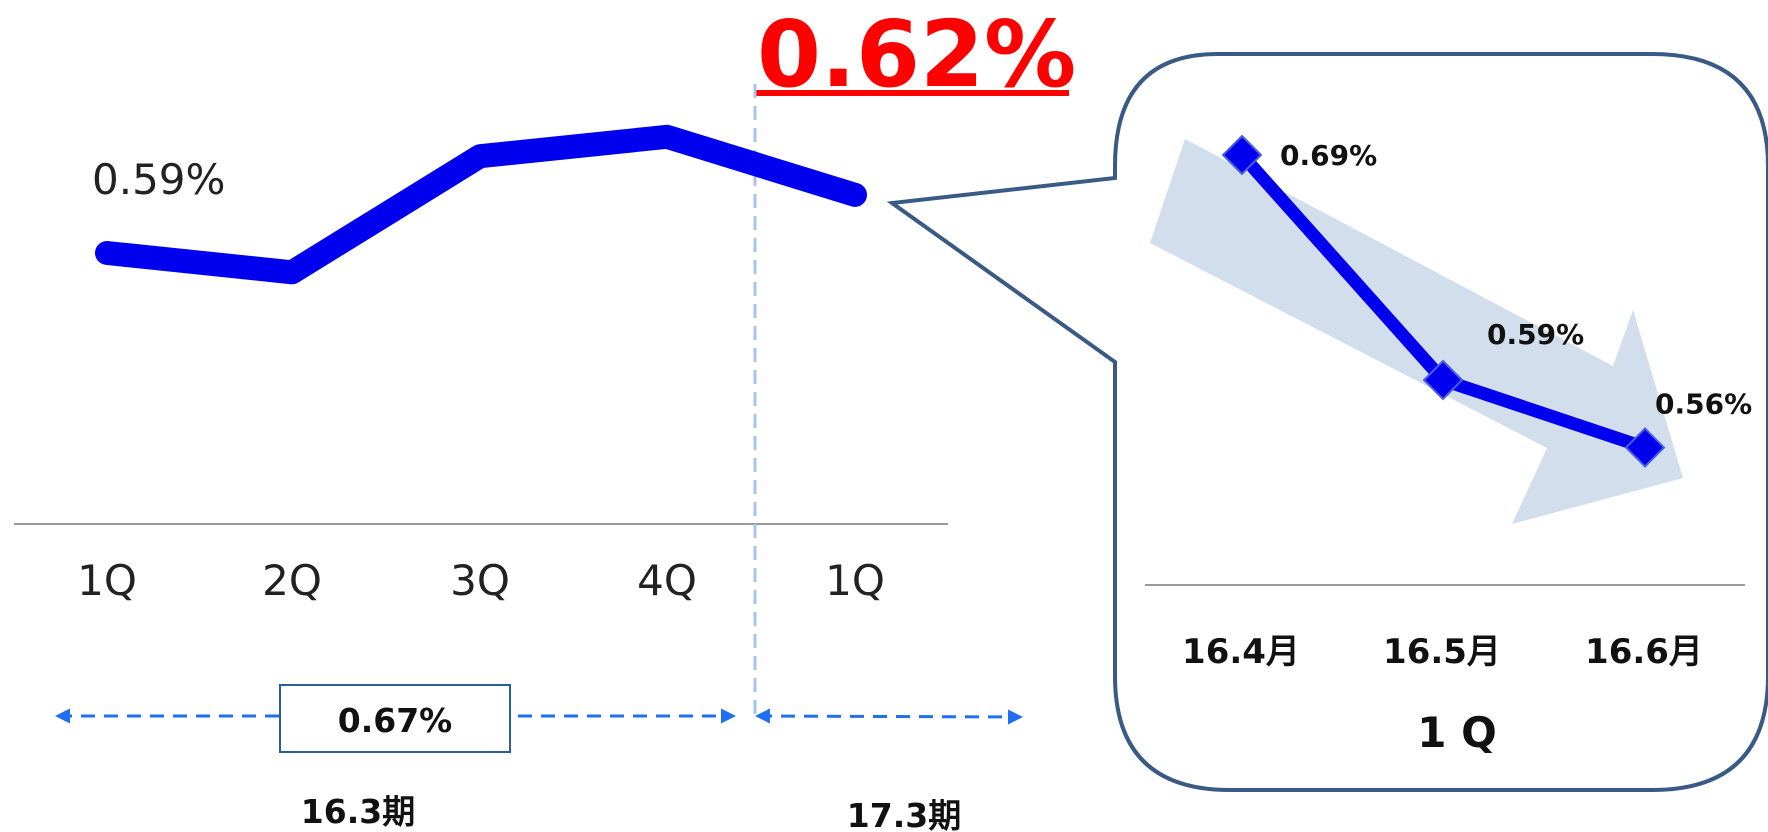  I want to click on inset-group-label: 1 Q, so click(1457, 732).